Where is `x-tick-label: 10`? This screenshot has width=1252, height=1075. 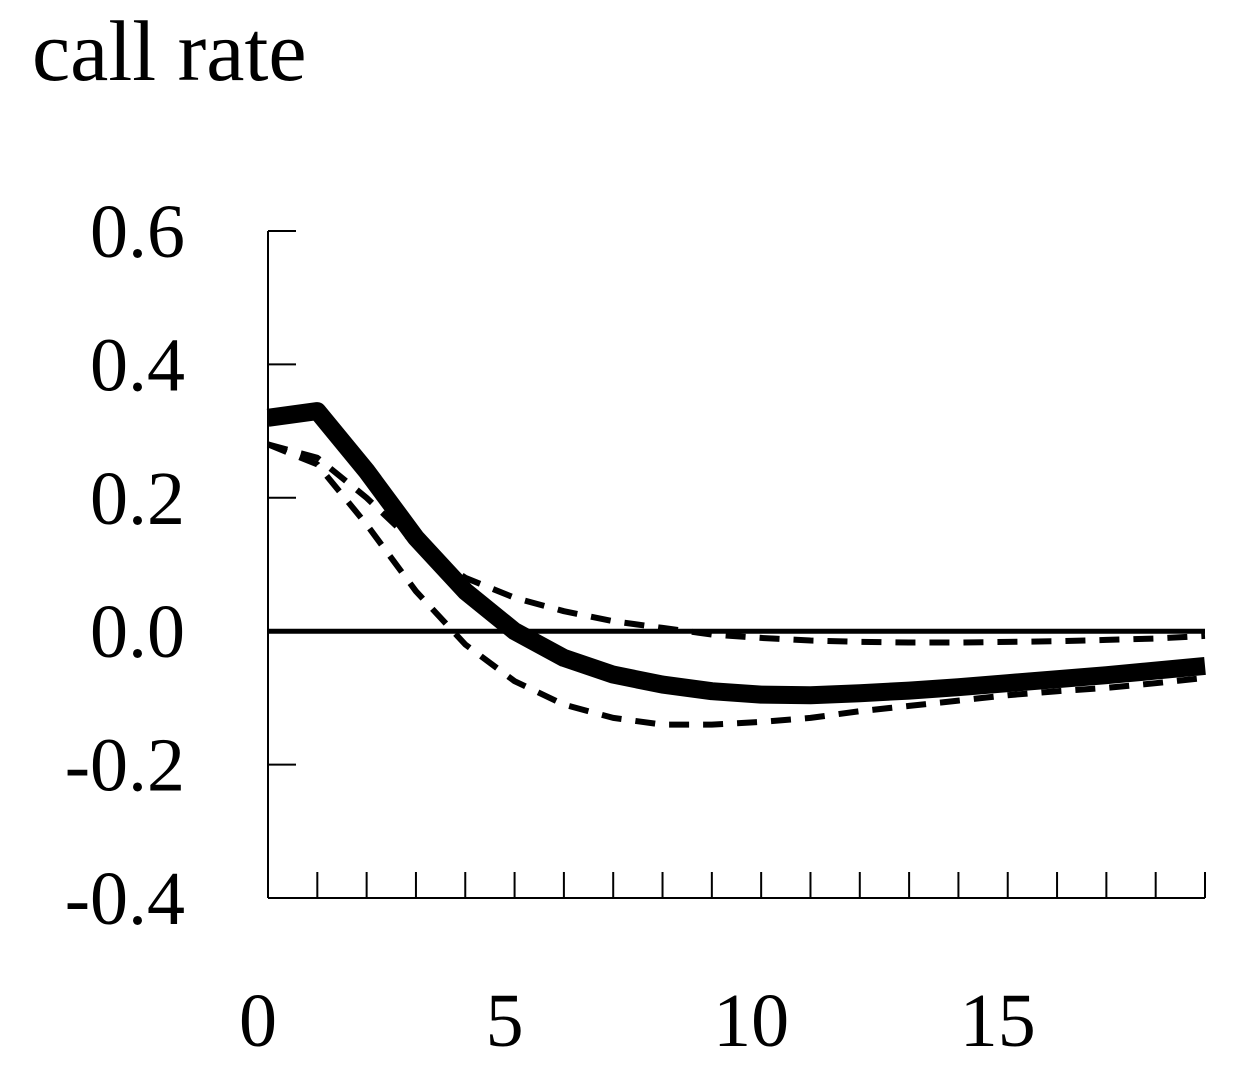 x-tick-label: 10 is located at coordinates (751, 1021).